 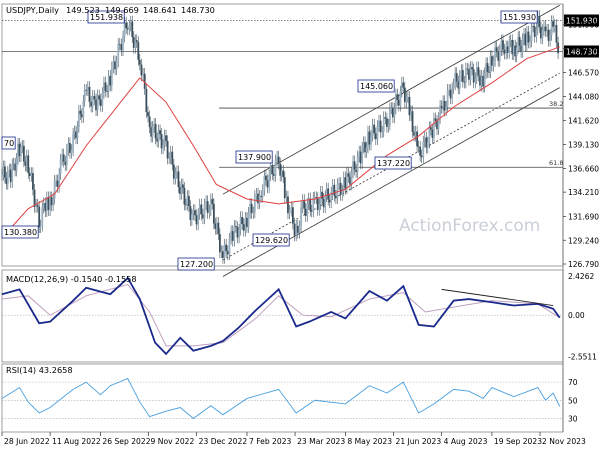 What do you see at coordinates (573, 400) in the screenshot?
I see `rsi-tick-label: 50` at bounding box center [573, 400].